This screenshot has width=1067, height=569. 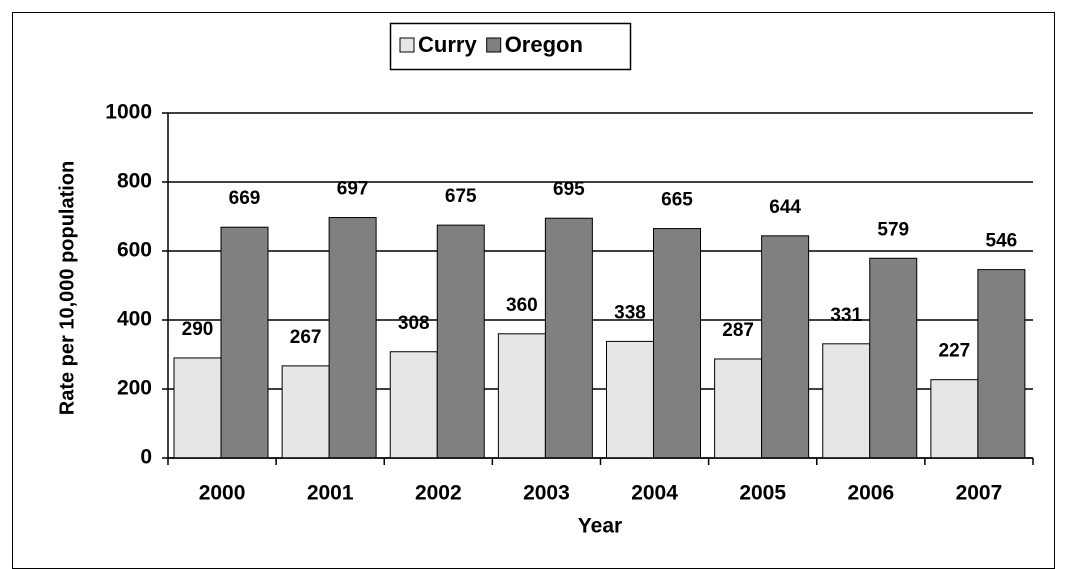 What do you see at coordinates (134, 388) in the screenshot?
I see `y-tick-label: 200` at bounding box center [134, 388].